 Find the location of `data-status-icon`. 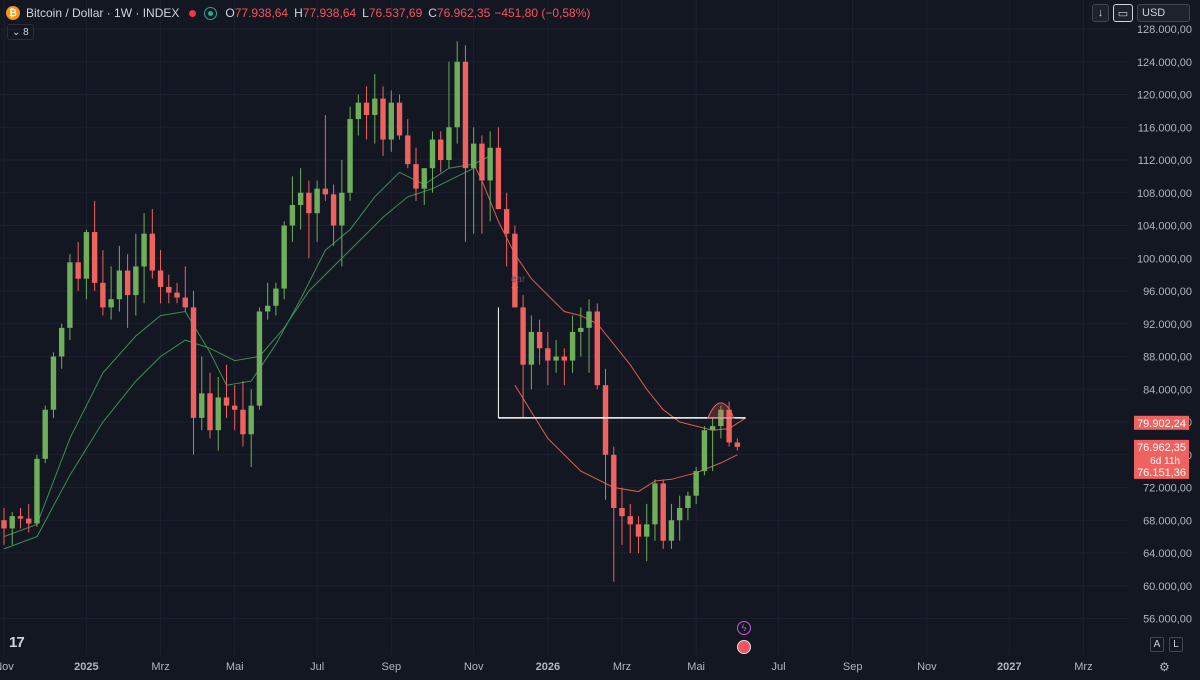

data-status-icon is located at coordinates (211, 13).